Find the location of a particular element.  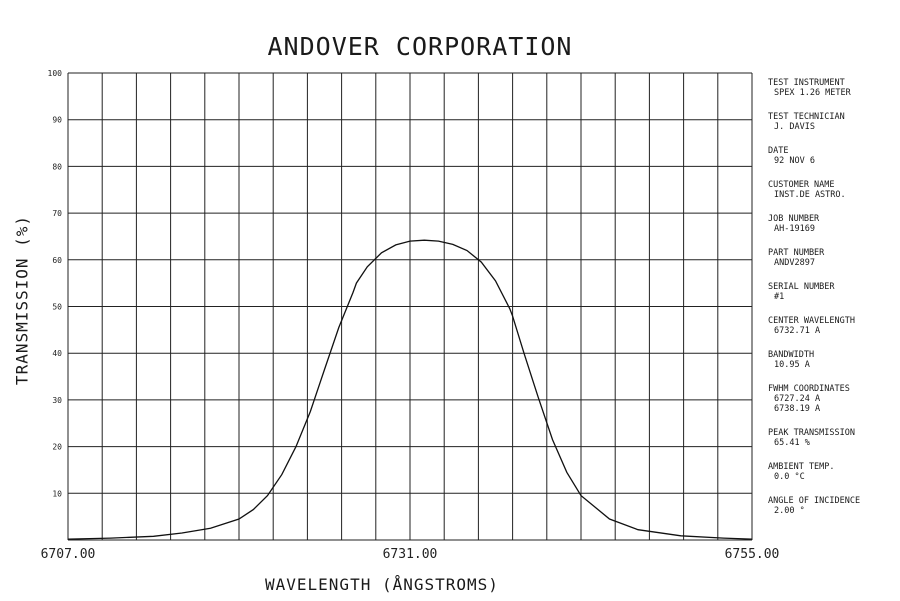

info-block: TEST TECHNICIAN J. DAVIS is located at coordinates (833, 122).